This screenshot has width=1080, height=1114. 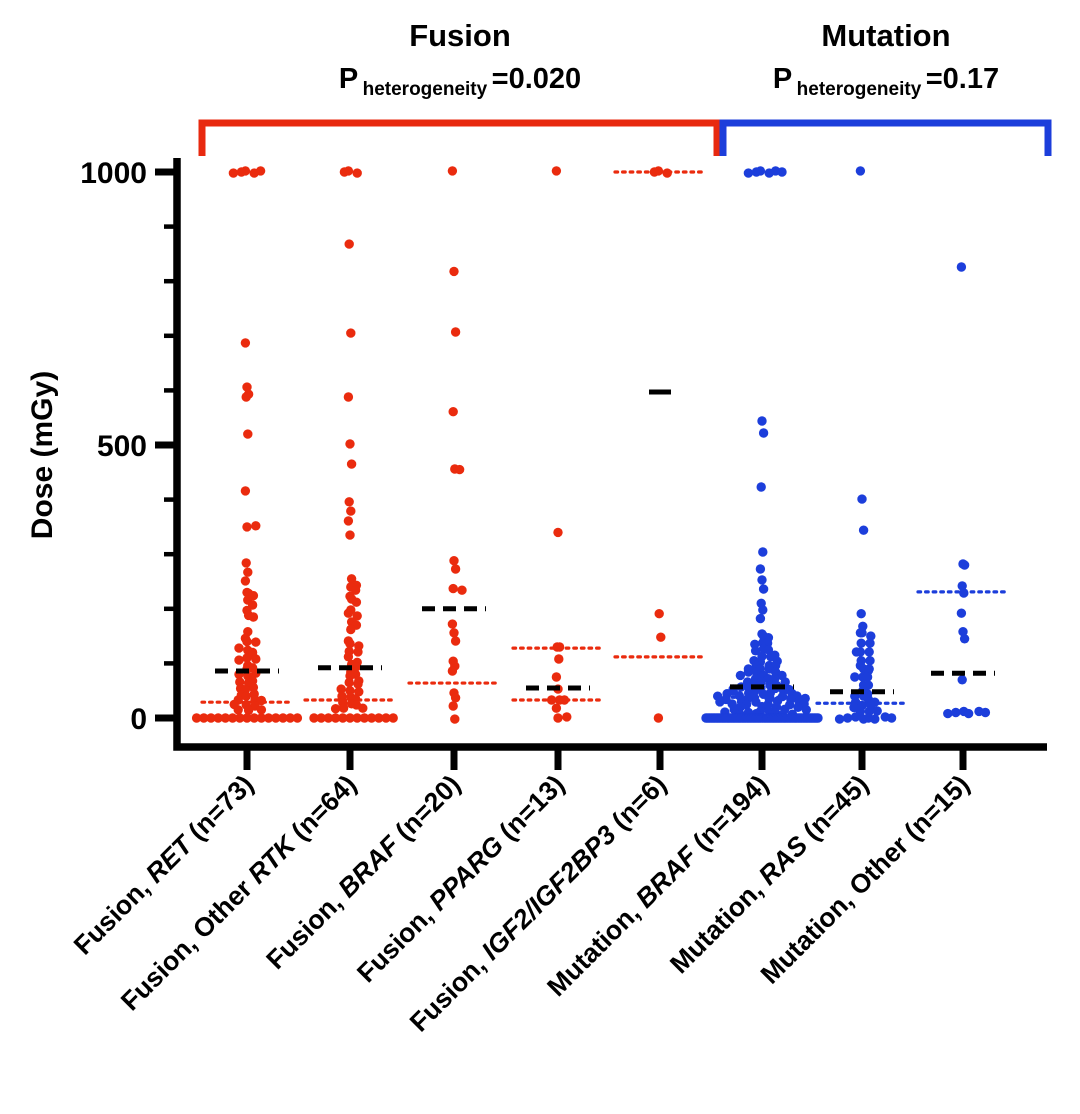 I want to click on fusion-bracket, so click(x=459, y=137).